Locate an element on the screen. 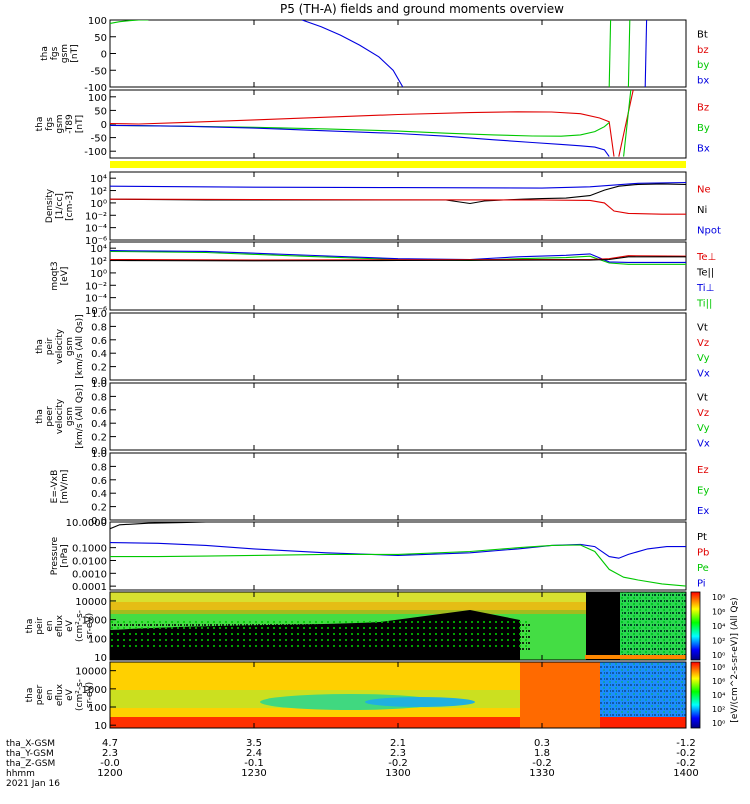 This screenshot has height=804, width=750. legend-entry: Ti|| is located at coordinates (704, 303).